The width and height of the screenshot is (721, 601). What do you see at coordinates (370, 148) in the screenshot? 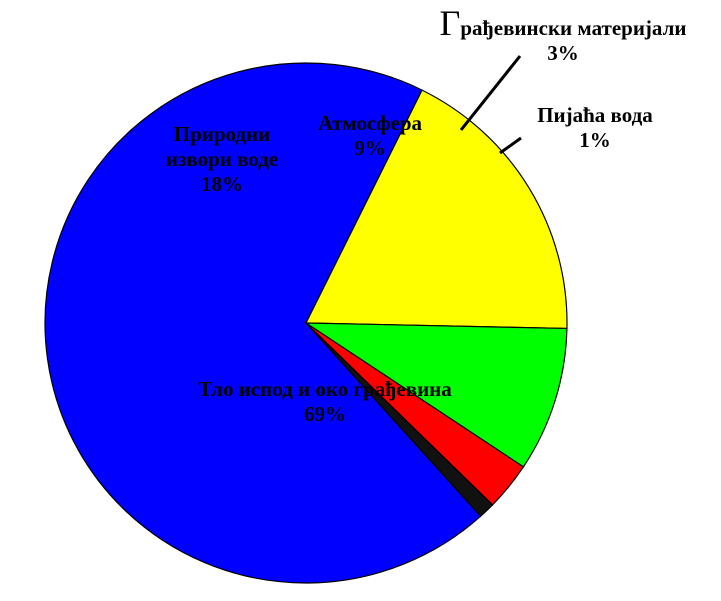
I see `slice-percent-text: 9%` at bounding box center [370, 148].